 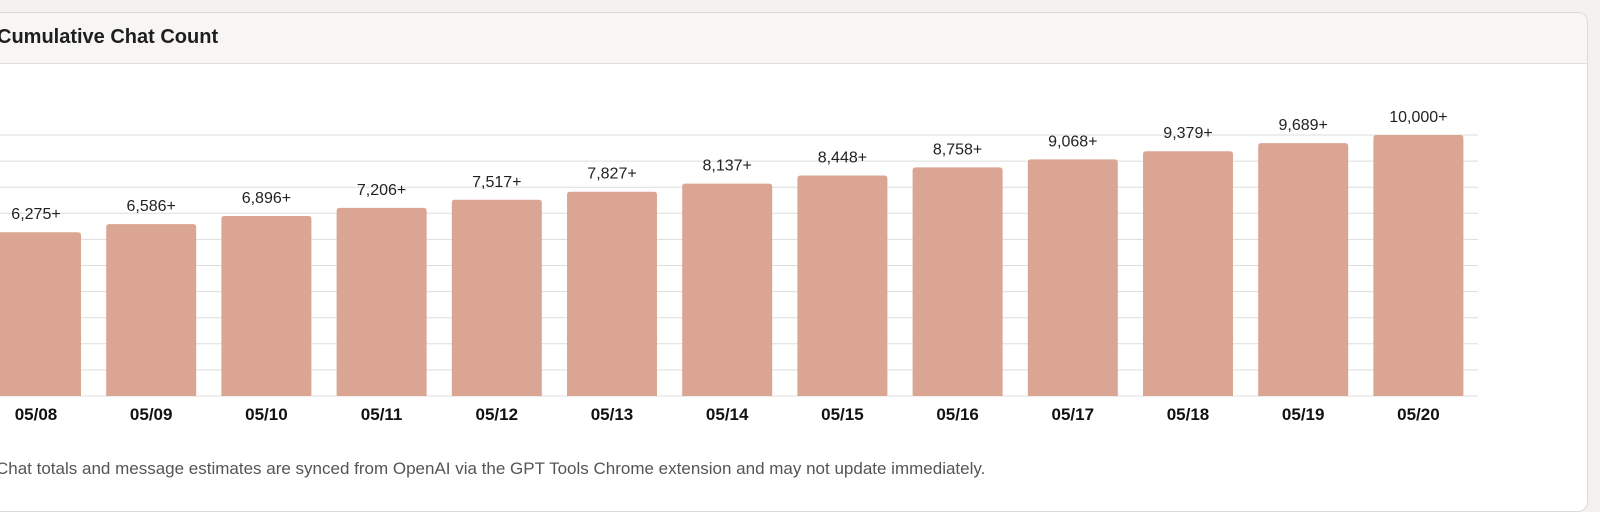 I want to click on x-tick-label: 05/13, so click(x=612, y=414).